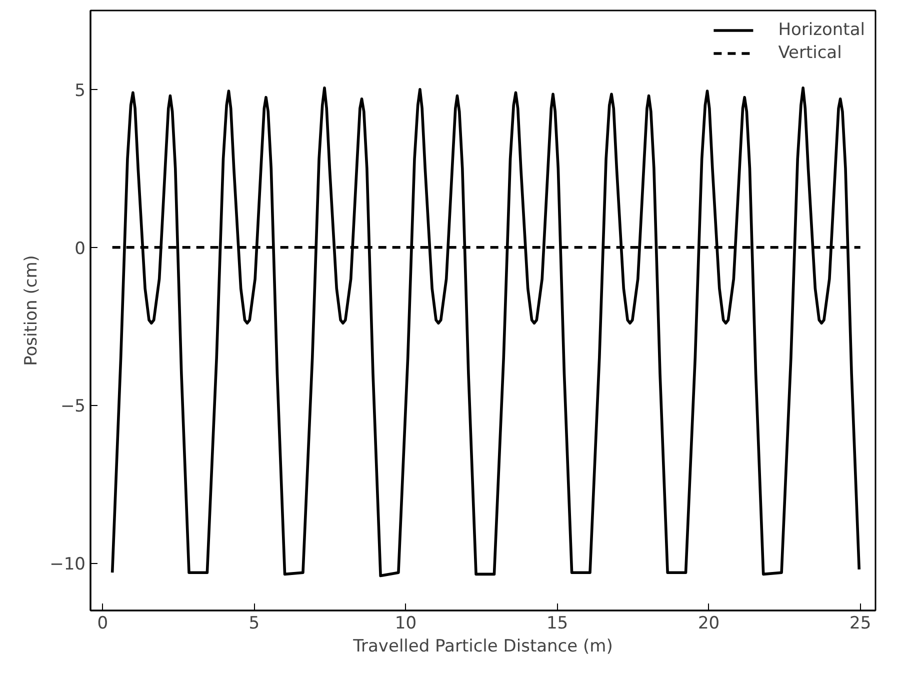 This screenshot has height=689, width=898. I want to click on x-tick-label: 5, so click(254, 624).